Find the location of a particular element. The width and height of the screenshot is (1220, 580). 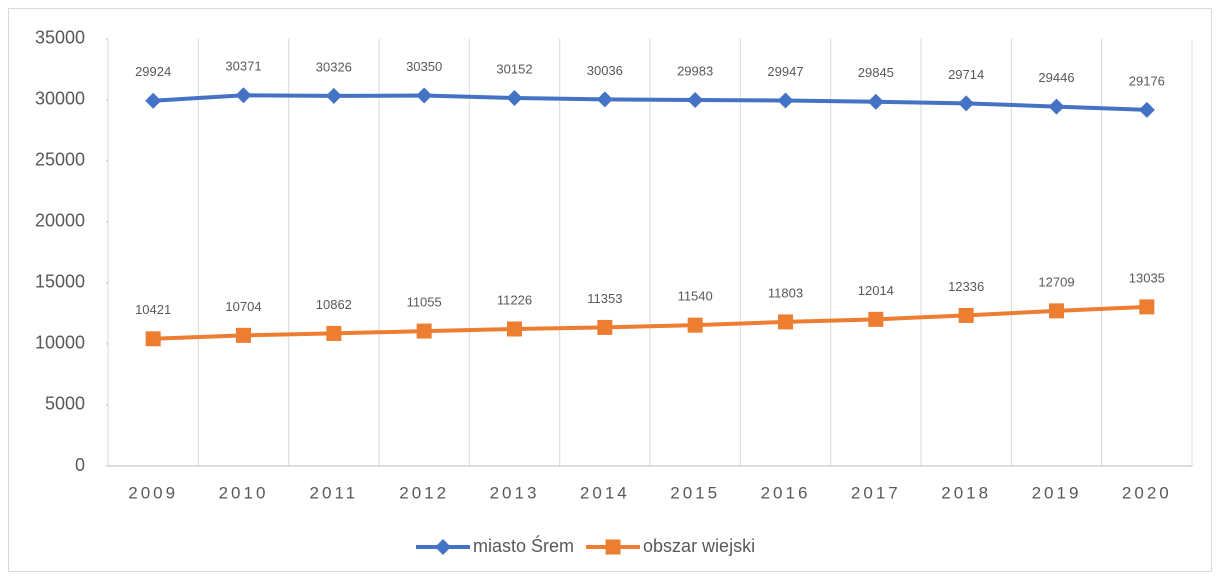

data-label: 11353 is located at coordinates (604, 298).